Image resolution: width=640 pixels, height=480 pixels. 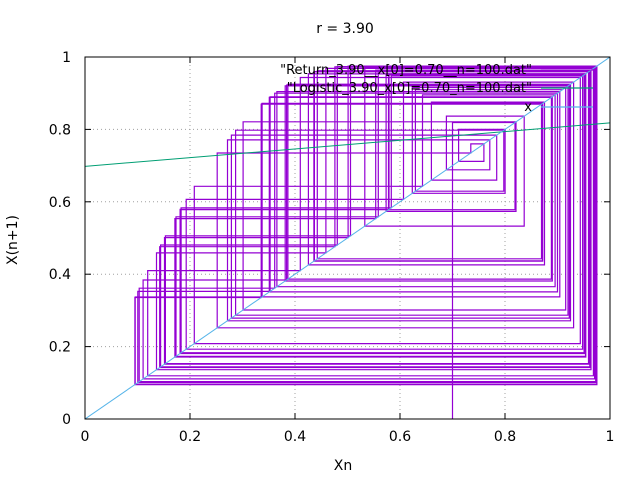 I want to click on series-logistic-line, so click(x=347, y=144).